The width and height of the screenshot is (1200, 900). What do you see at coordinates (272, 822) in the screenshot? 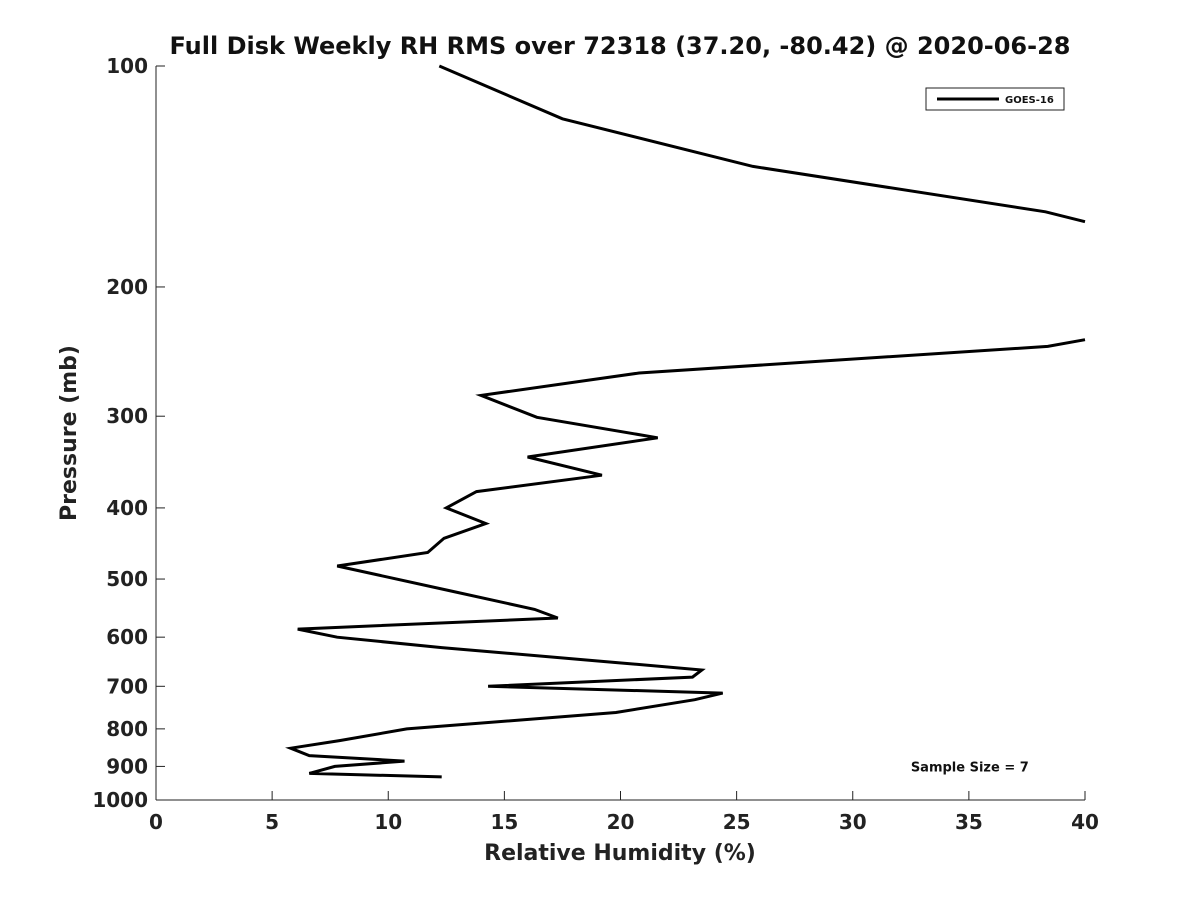
I see `x-tick-label: 5` at bounding box center [272, 822].